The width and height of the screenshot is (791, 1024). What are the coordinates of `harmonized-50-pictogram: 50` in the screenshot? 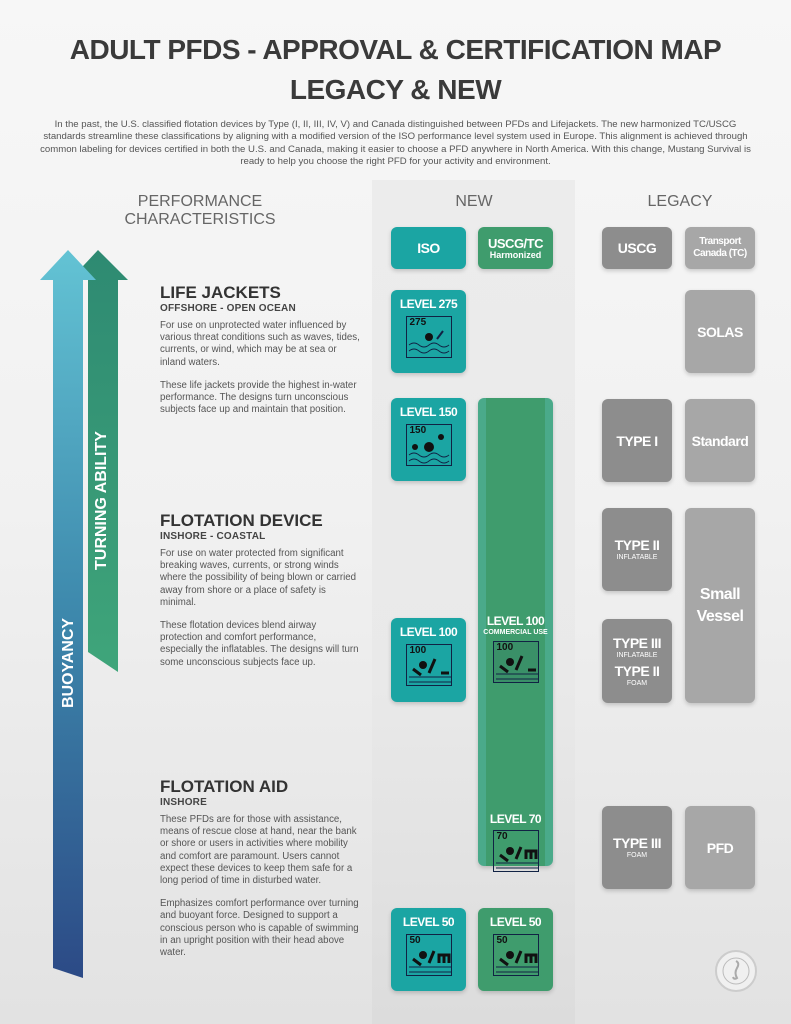 It's located at (515, 955).